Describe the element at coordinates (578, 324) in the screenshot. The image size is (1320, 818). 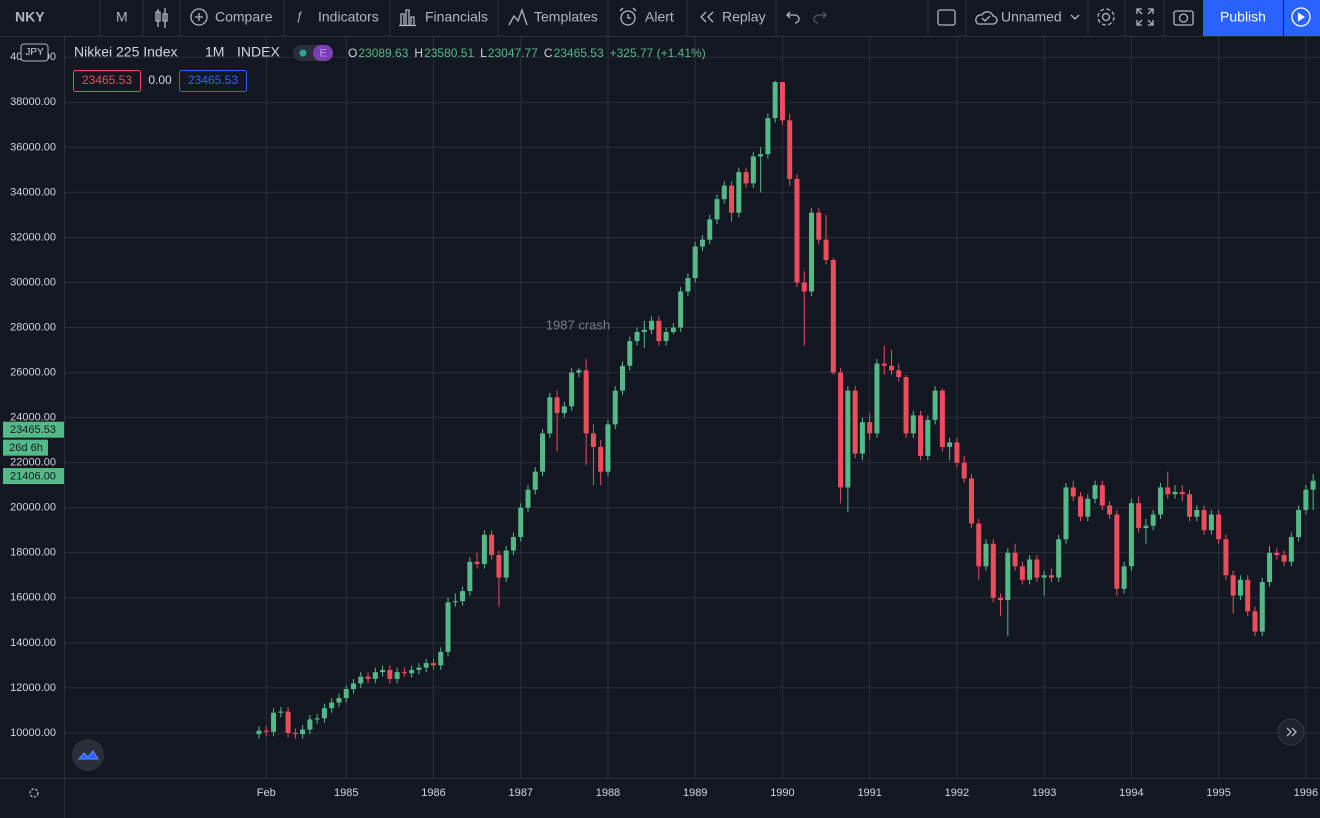
I see `annotation: 1987 crash` at that location.